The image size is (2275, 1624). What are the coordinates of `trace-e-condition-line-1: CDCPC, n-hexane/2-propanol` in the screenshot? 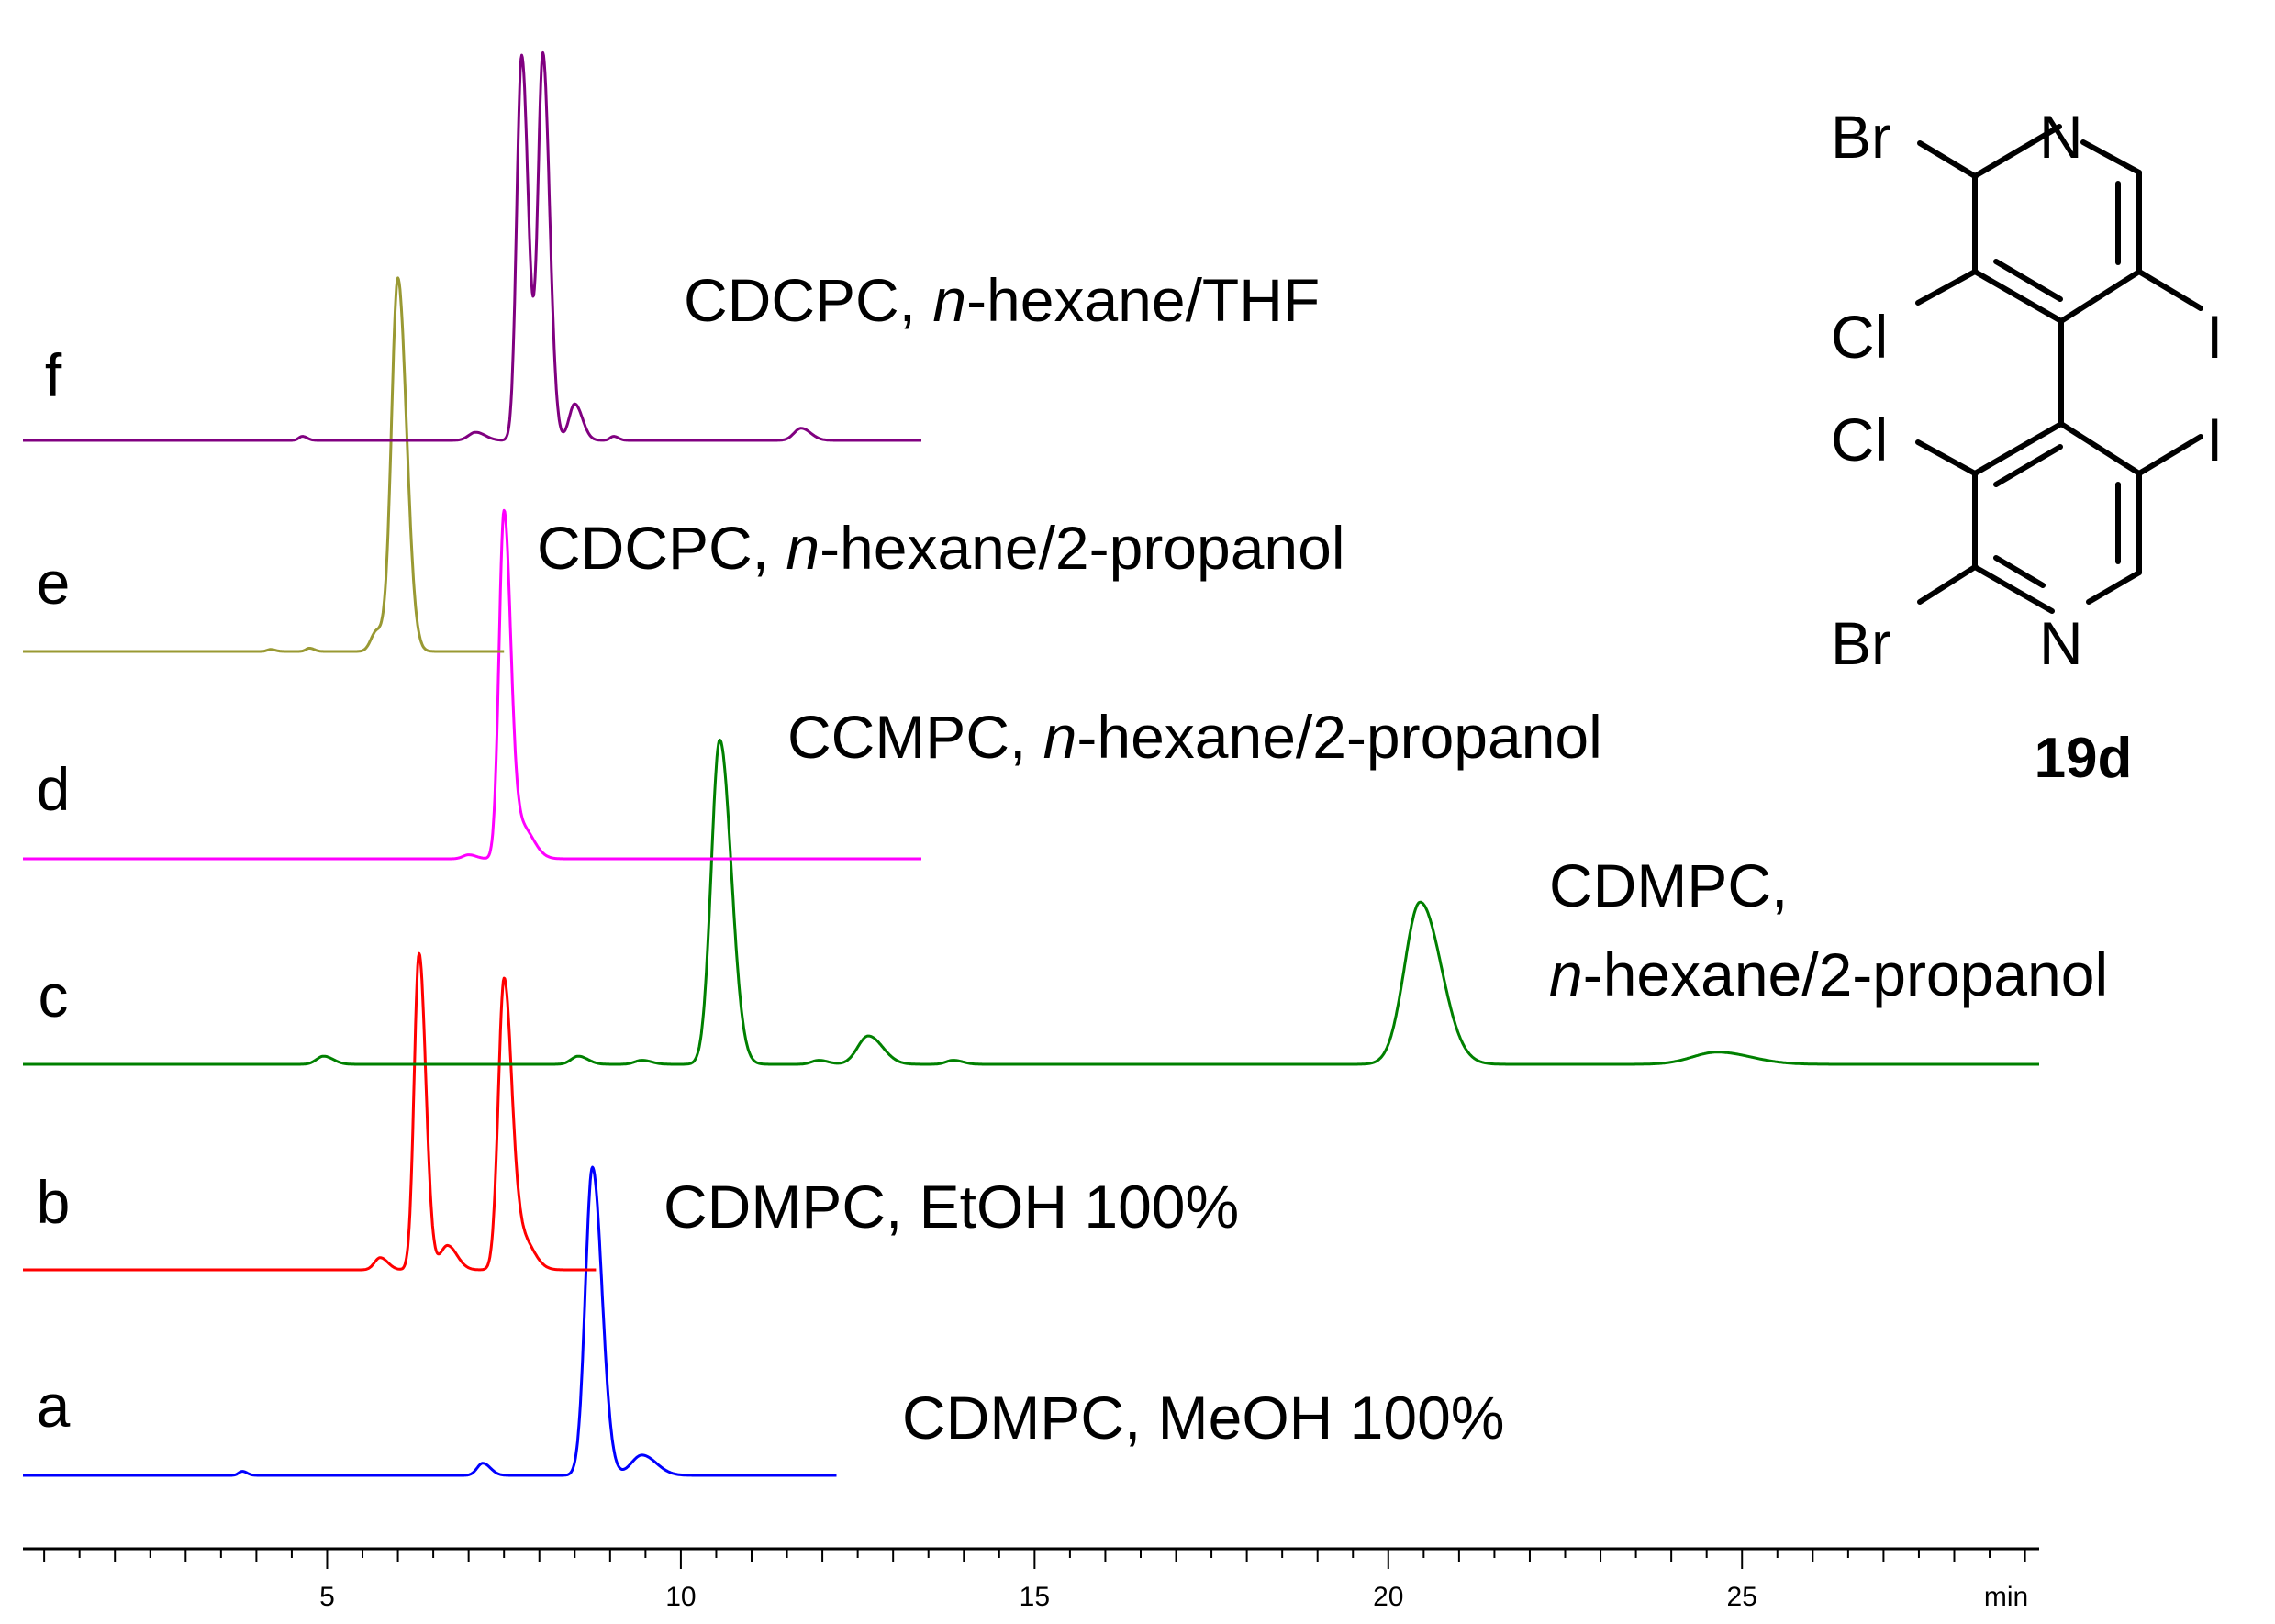 It's located at (941, 548).